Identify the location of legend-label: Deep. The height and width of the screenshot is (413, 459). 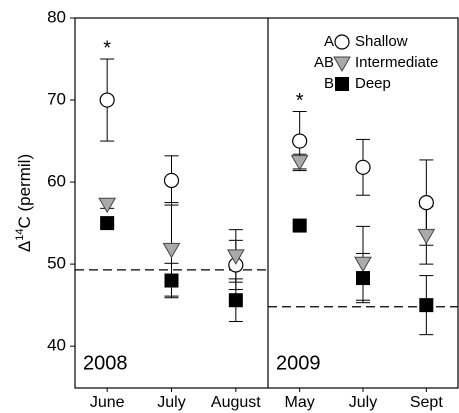
(373, 83).